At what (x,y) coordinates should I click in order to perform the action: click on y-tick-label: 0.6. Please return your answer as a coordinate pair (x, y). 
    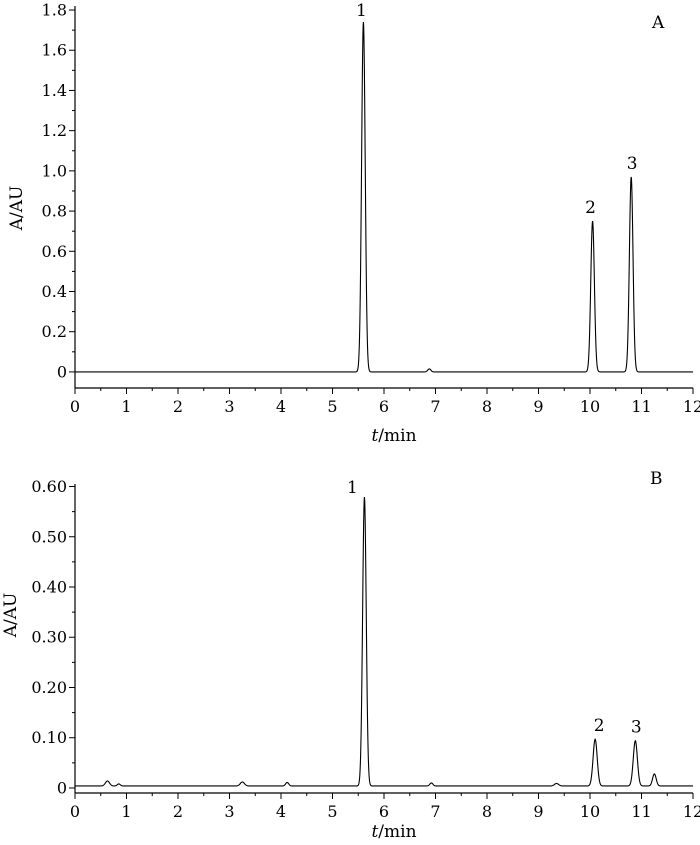
    Looking at the image, I should click on (54, 251).